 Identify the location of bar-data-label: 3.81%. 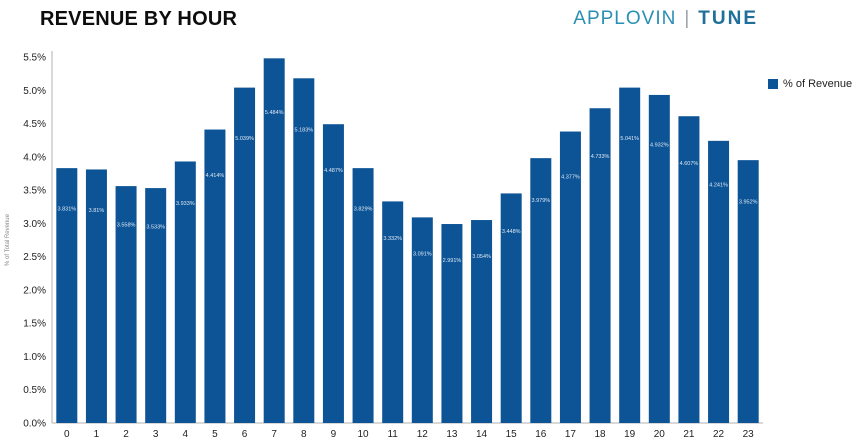
(97, 211).